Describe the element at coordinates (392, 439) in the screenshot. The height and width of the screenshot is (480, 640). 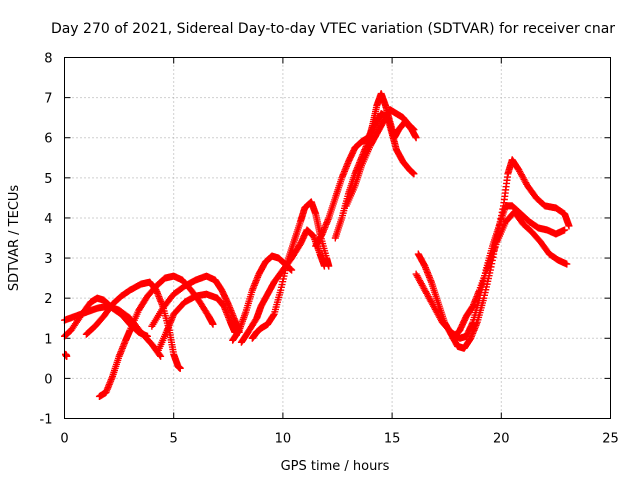
I see `x-tick-label: 15` at that location.